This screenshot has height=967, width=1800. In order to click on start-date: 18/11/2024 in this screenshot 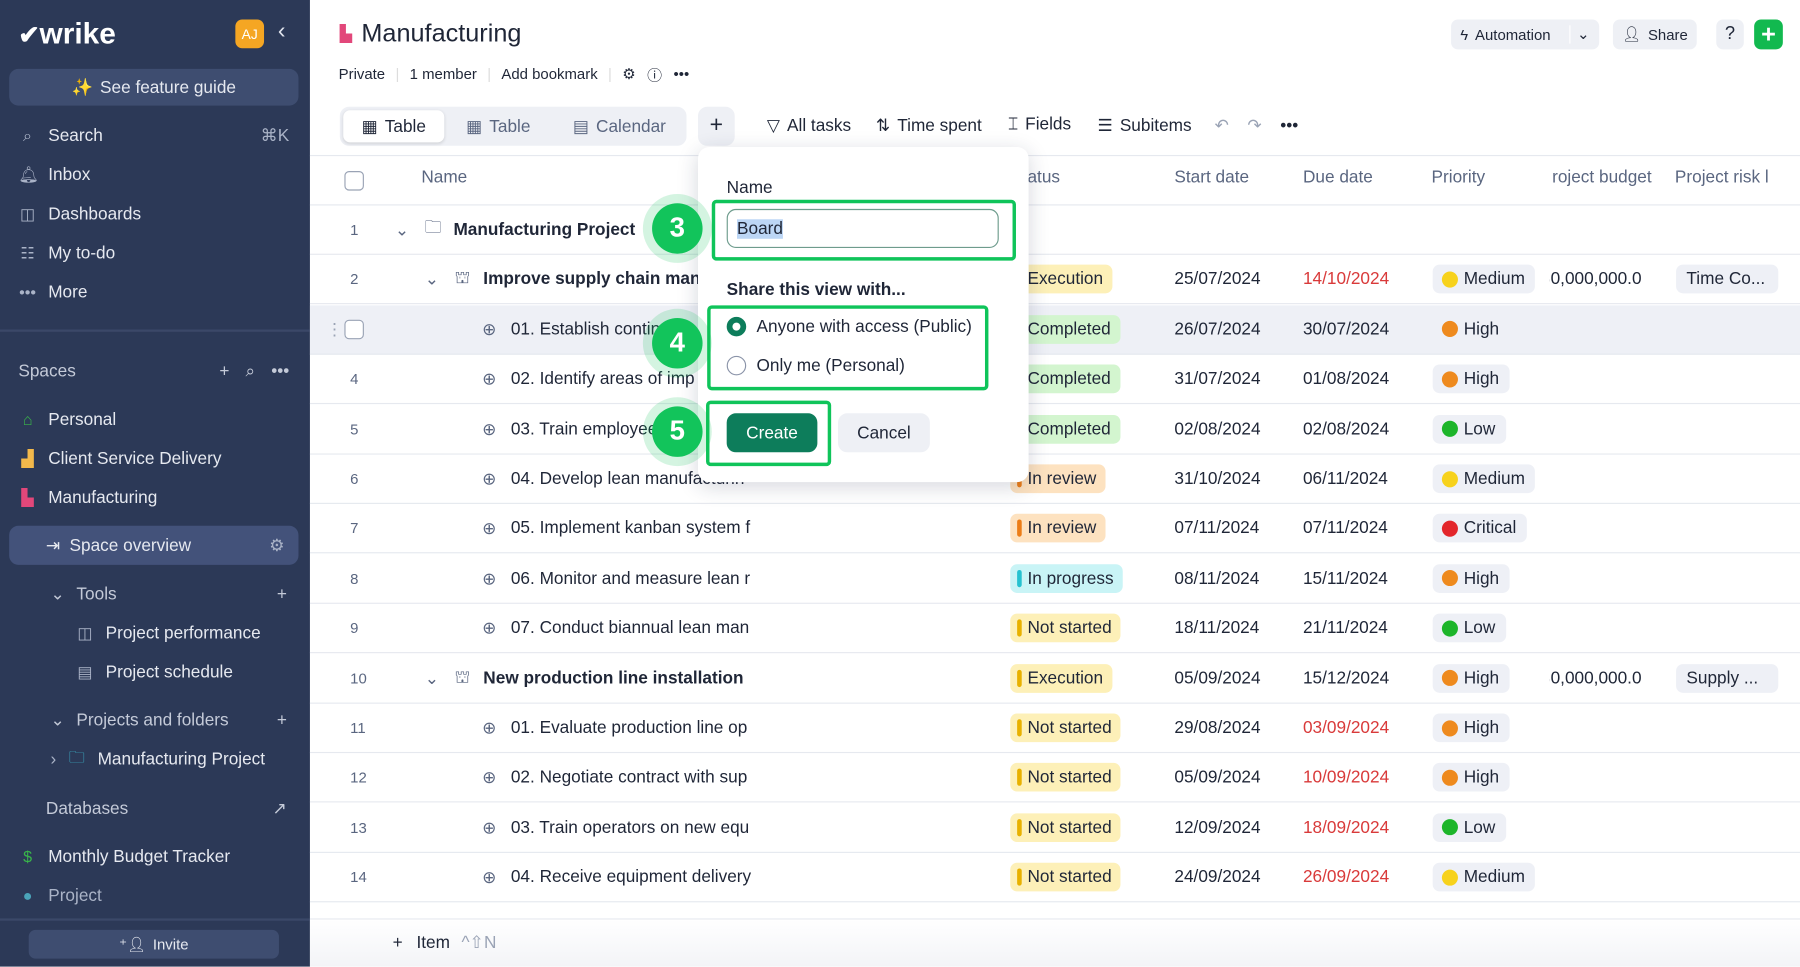, I will do `click(1217, 628)`.